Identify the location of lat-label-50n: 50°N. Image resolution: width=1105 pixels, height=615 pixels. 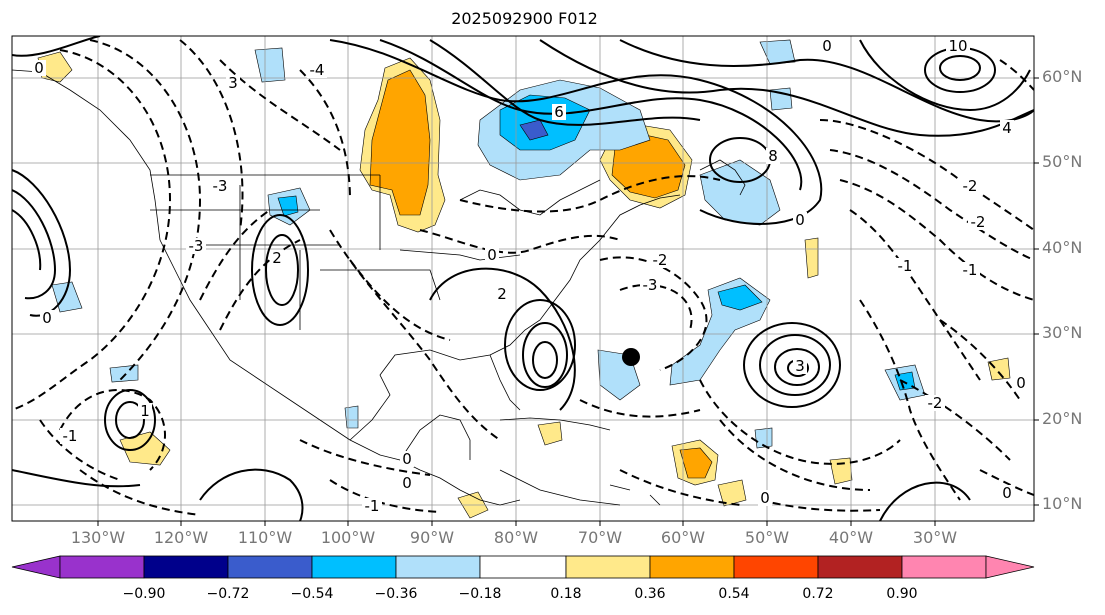
(1062, 161).